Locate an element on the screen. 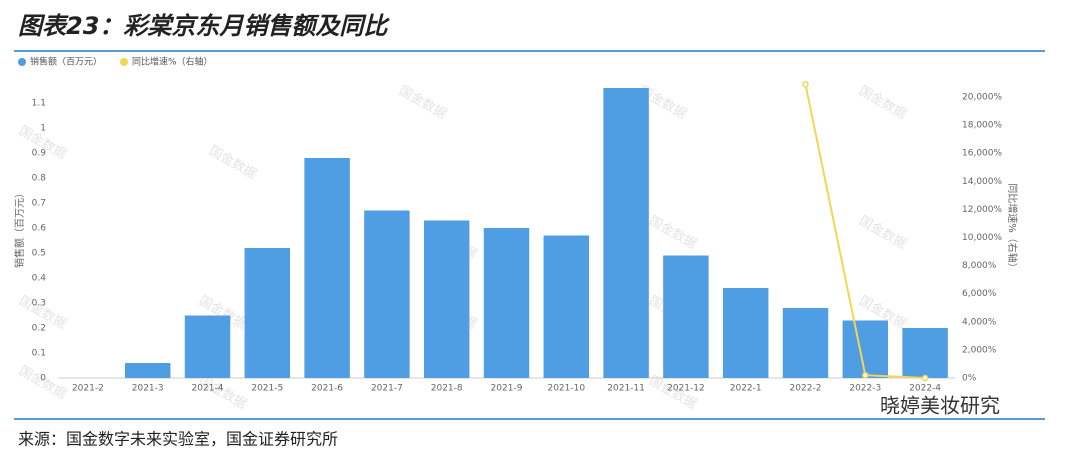 This screenshot has width=1080, height=458. x-tick-label: 2022-3 is located at coordinates (865, 389).